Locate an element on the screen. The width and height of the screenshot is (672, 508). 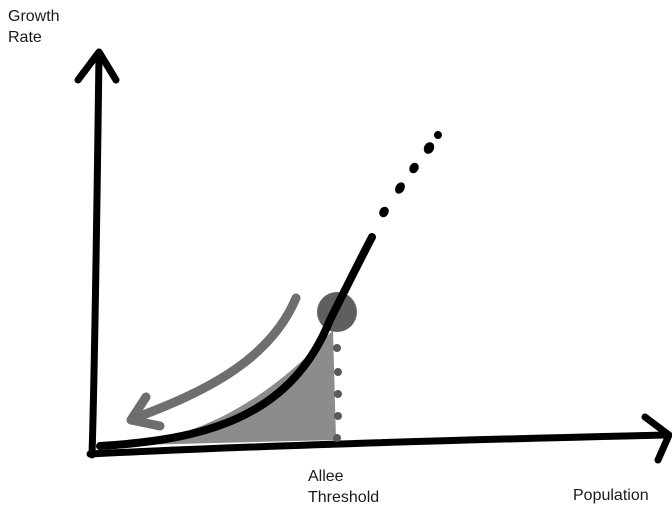
threshold-label-line-1: Allee is located at coordinates (326, 476).